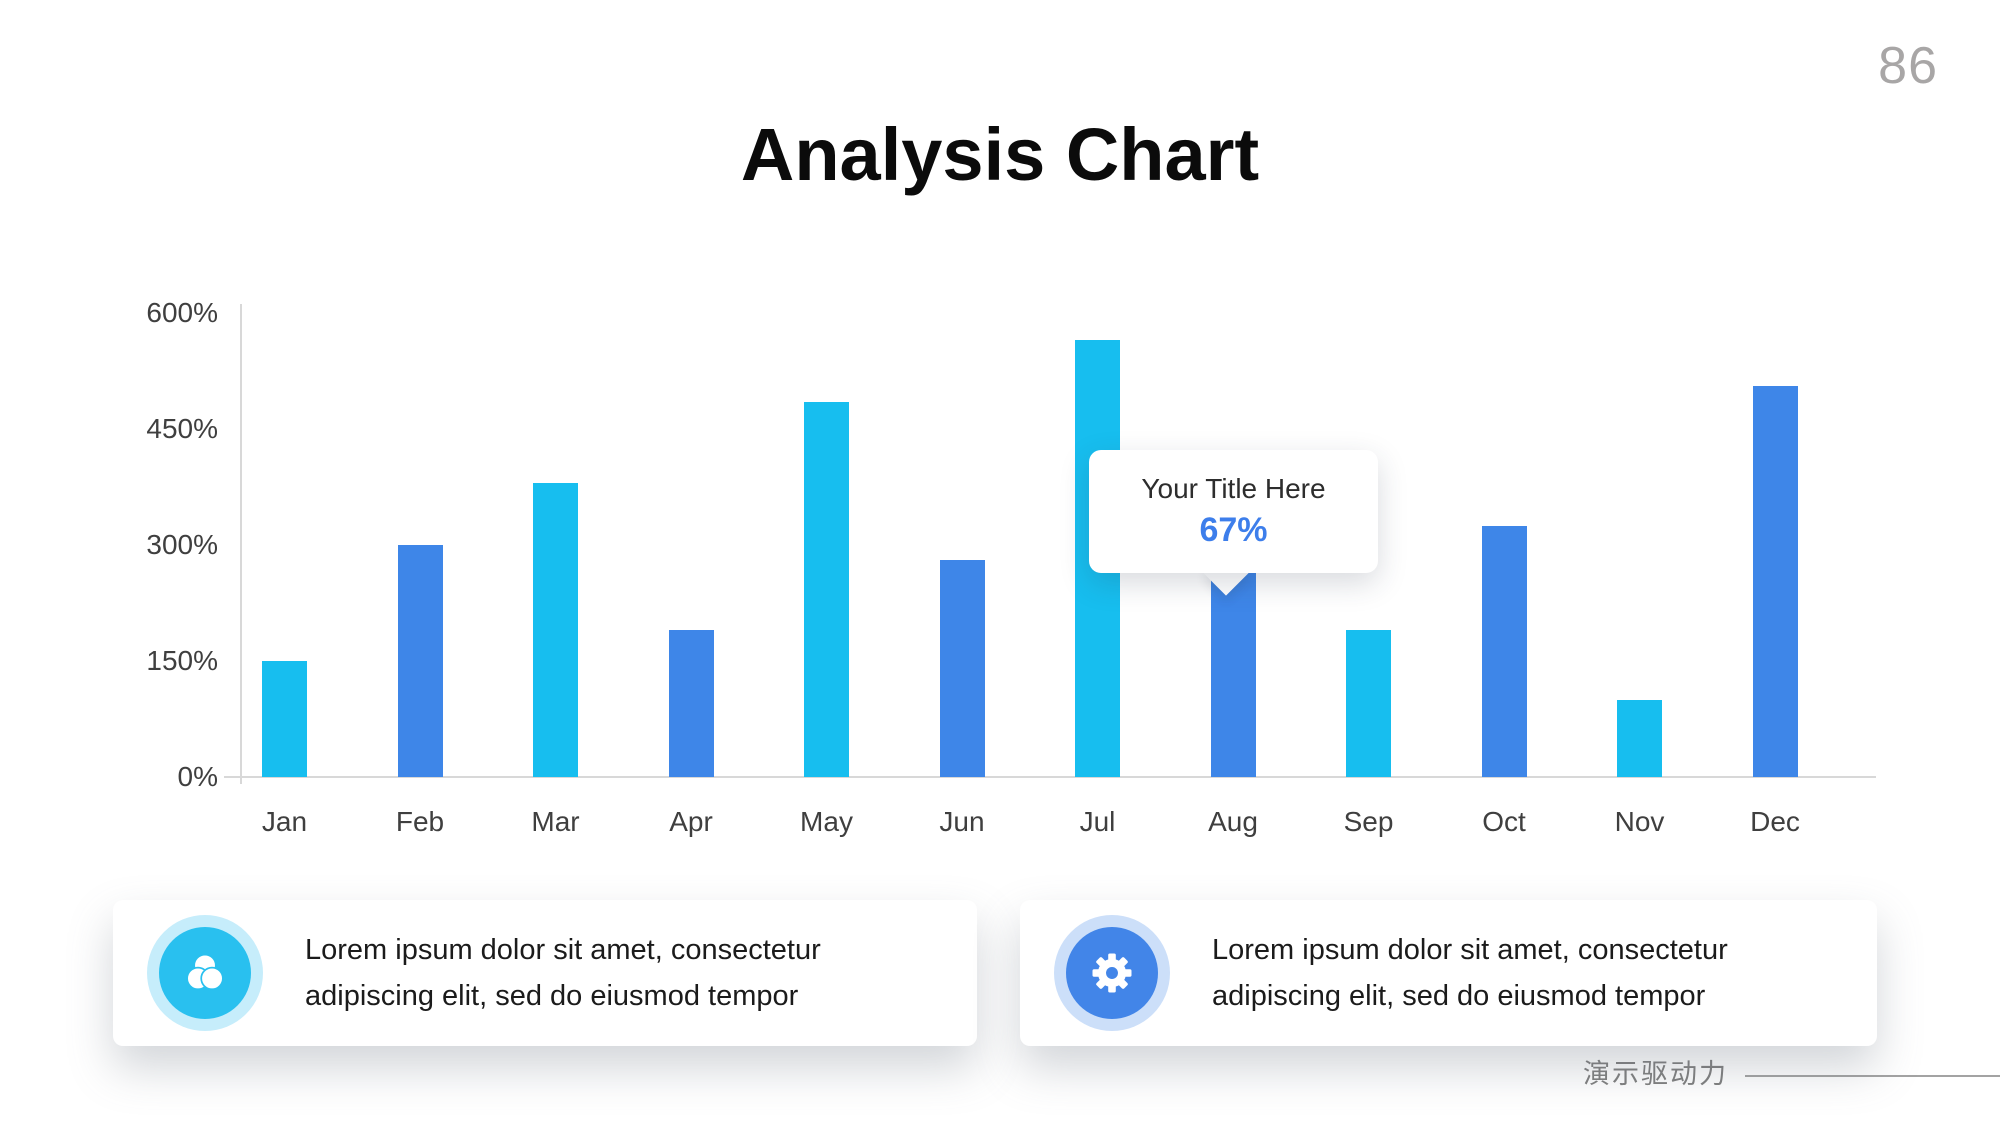 This screenshot has height=1125, width=2000. Describe the element at coordinates (1050, 777) in the screenshot. I see `x-axis-line` at that location.